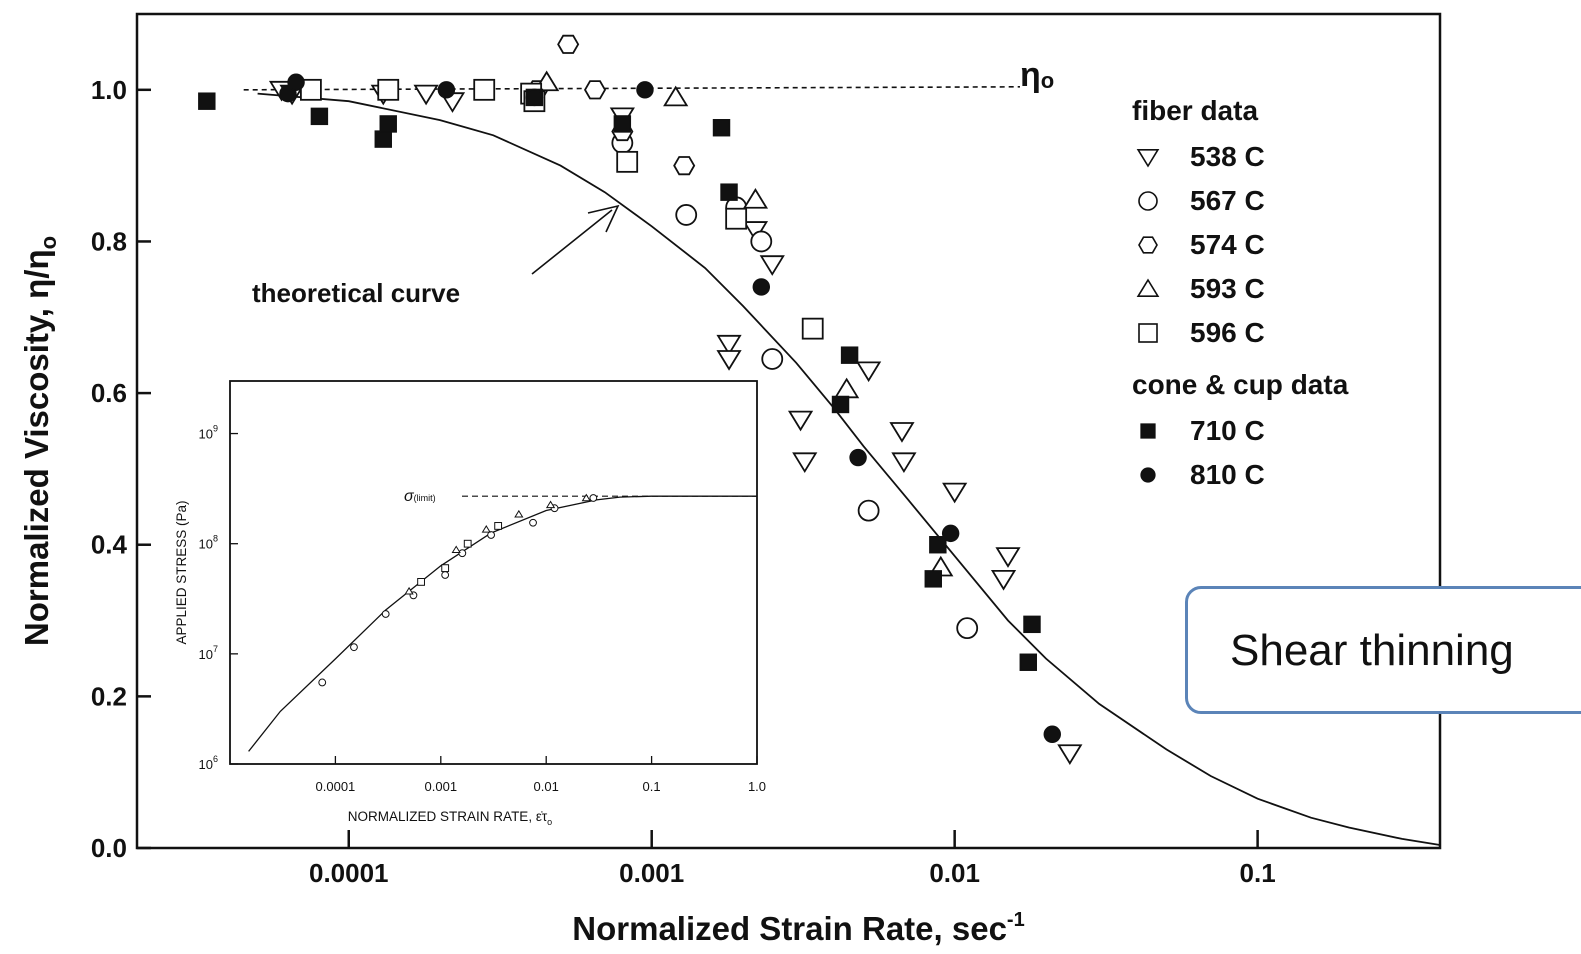  I want to click on eta0-label: ηo, so click(1037, 75).